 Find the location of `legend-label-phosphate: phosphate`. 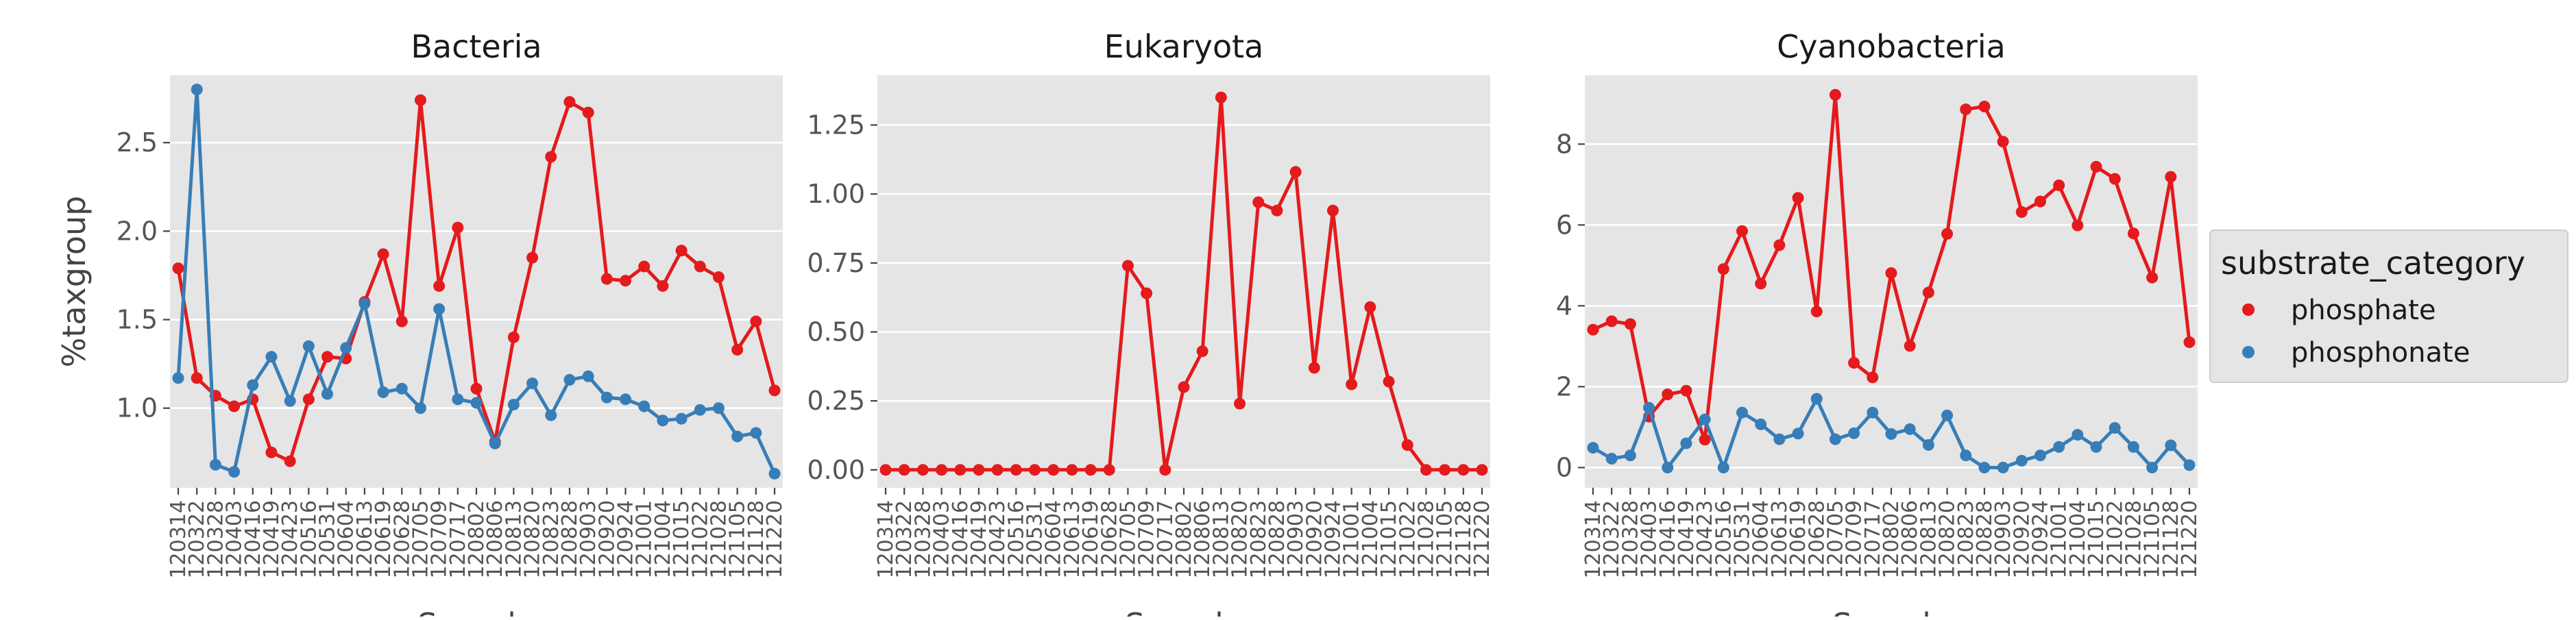

legend-label-phosphate: phosphate is located at coordinates (2363, 310).